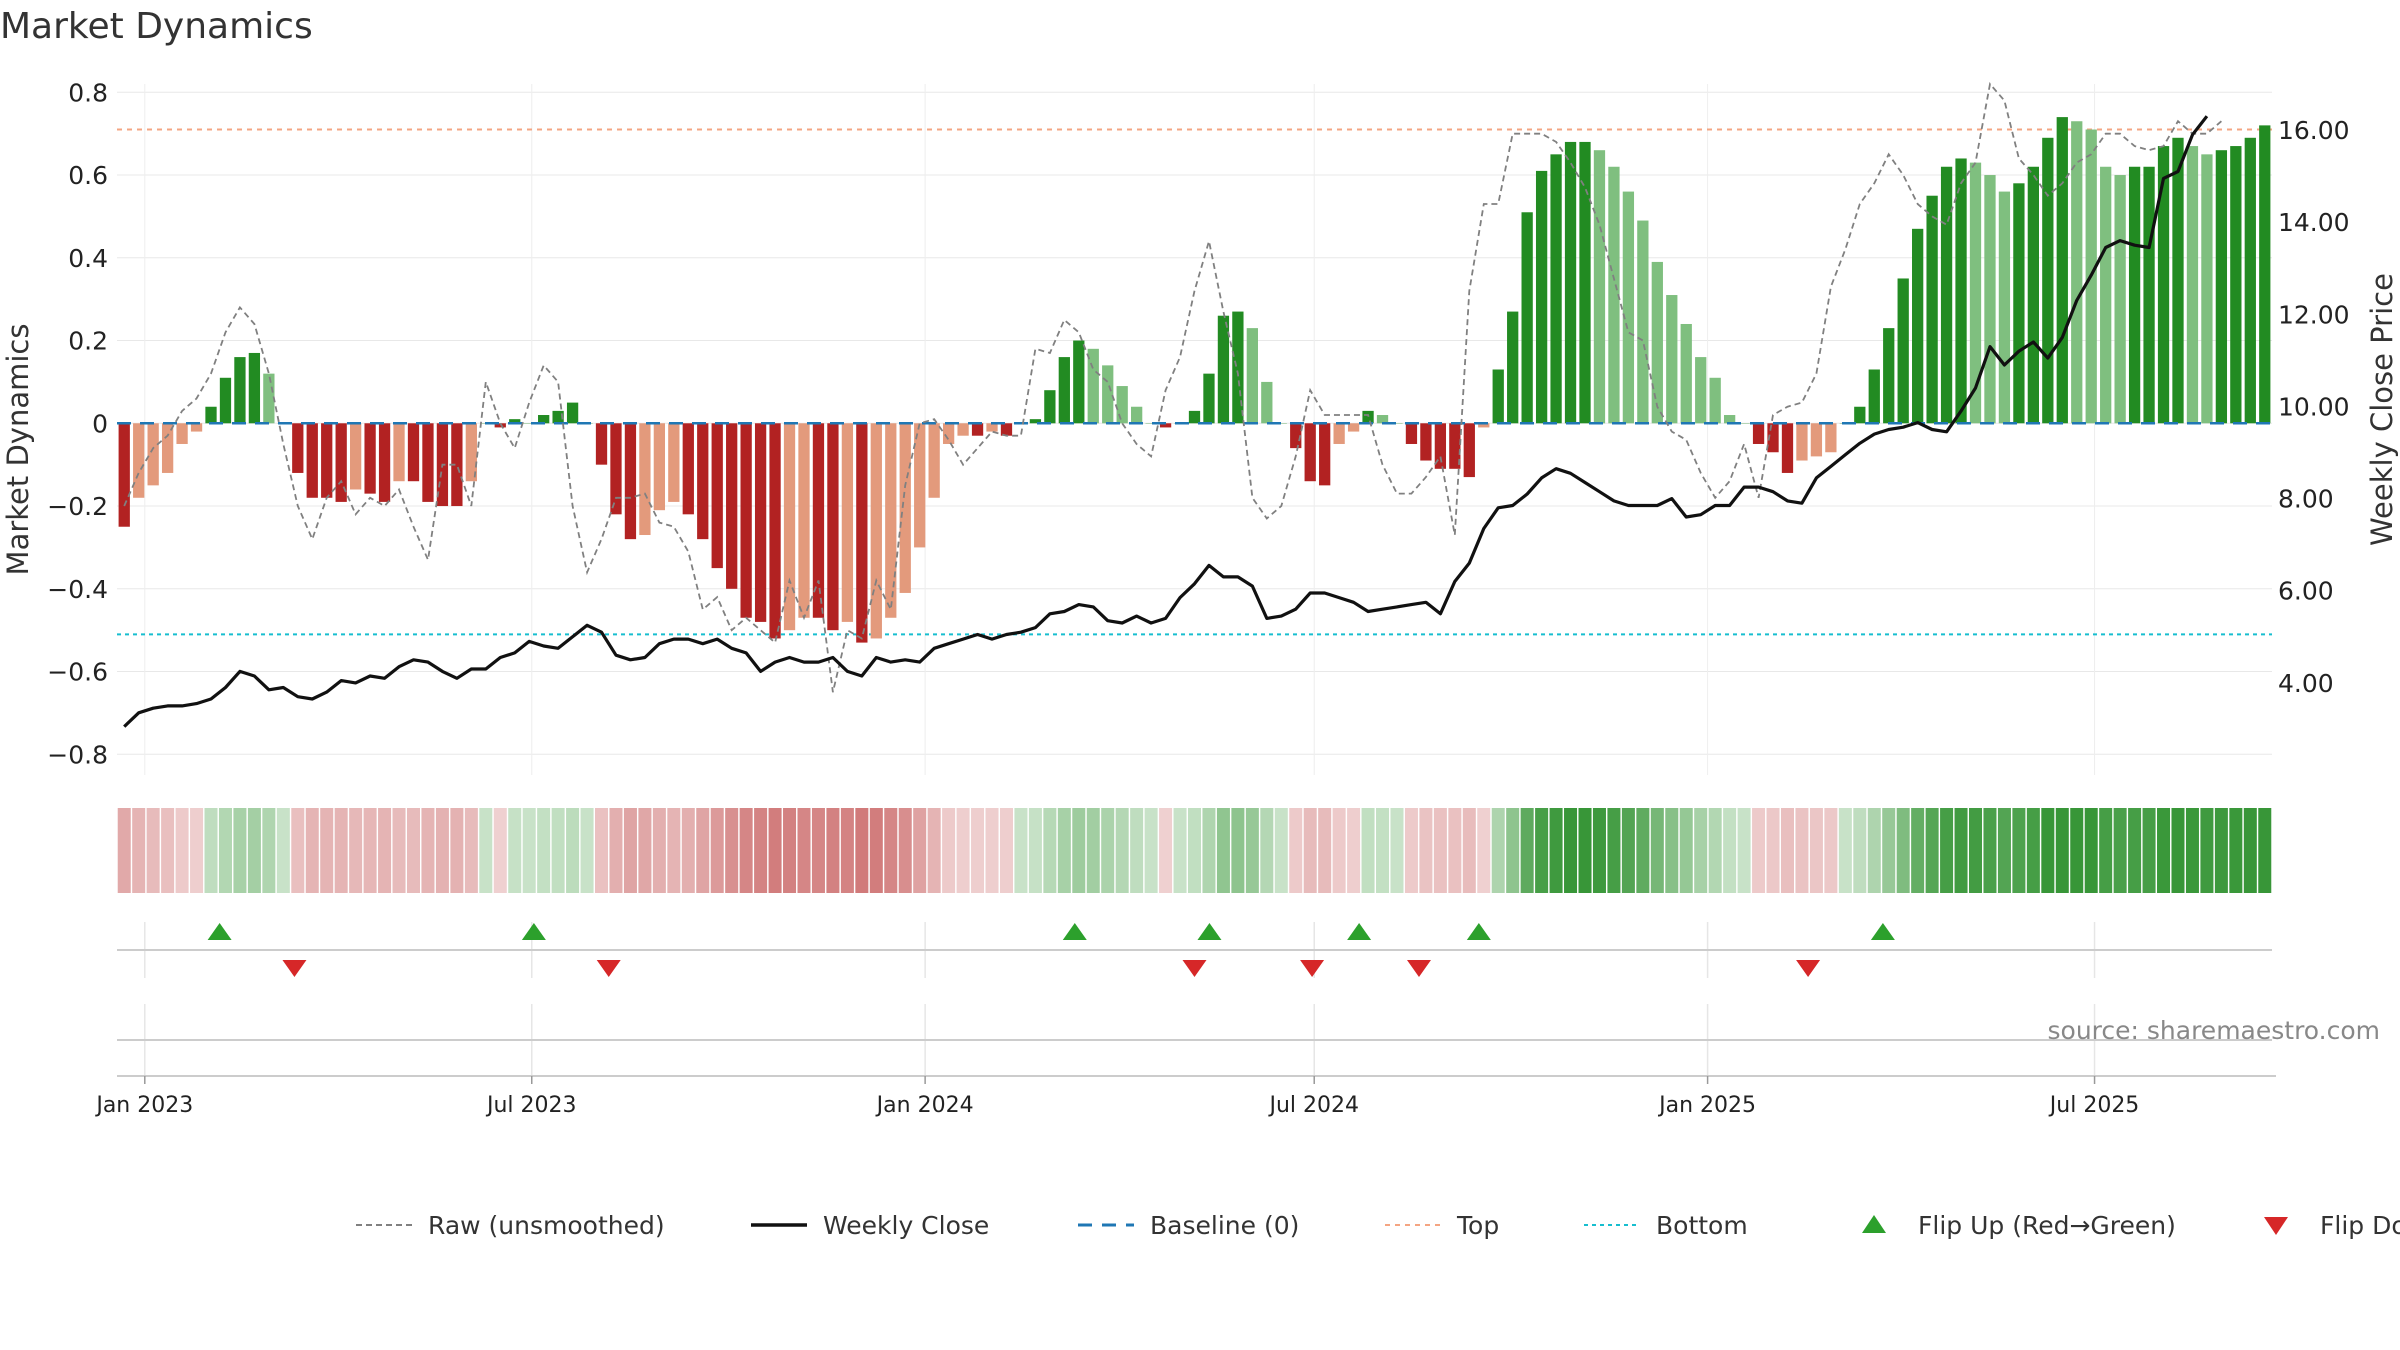 The image size is (2400, 1350). Describe the element at coordinates (1194, 950) in the screenshot. I see `flip-markers` at that location.